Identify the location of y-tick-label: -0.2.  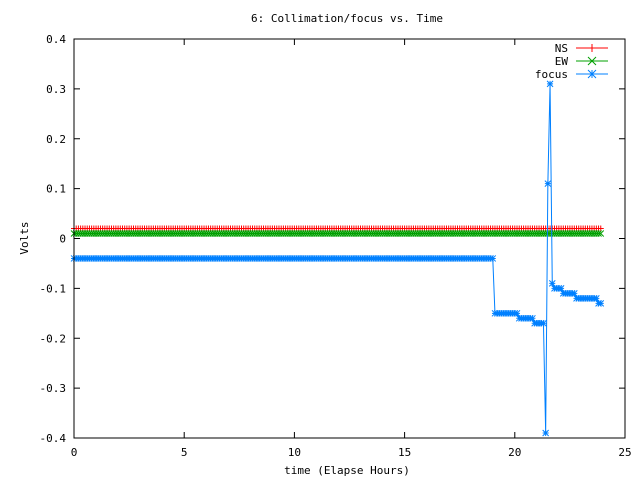
(53, 338).